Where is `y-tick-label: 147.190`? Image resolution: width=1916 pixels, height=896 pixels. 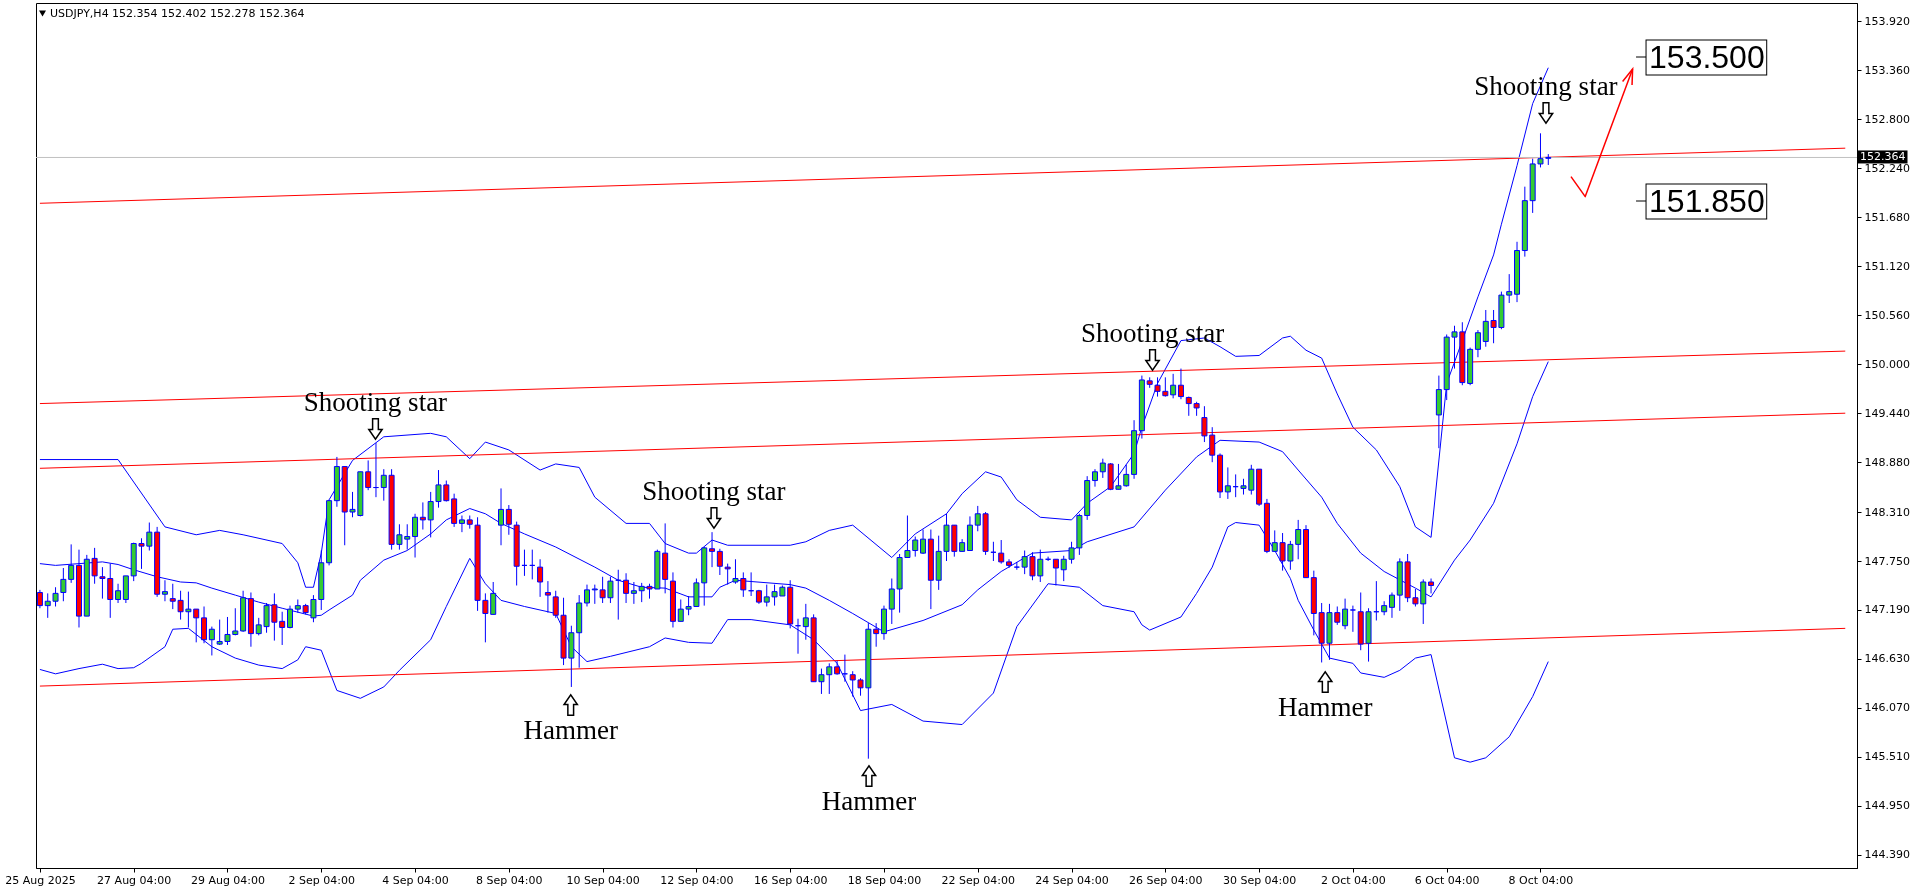 y-tick-label: 147.190 is located at coordinates (1887, 610).